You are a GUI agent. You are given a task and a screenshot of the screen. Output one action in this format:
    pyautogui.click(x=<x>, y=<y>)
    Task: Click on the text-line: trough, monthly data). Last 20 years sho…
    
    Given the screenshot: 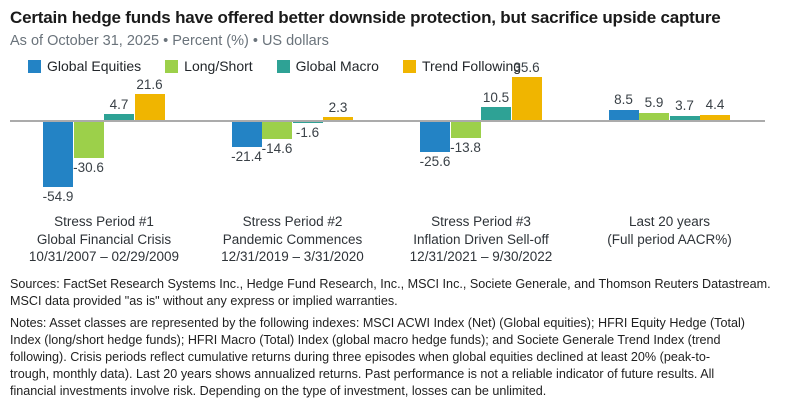 What is the action you would take?
    pyautogui.click(x=362, y=374)
    